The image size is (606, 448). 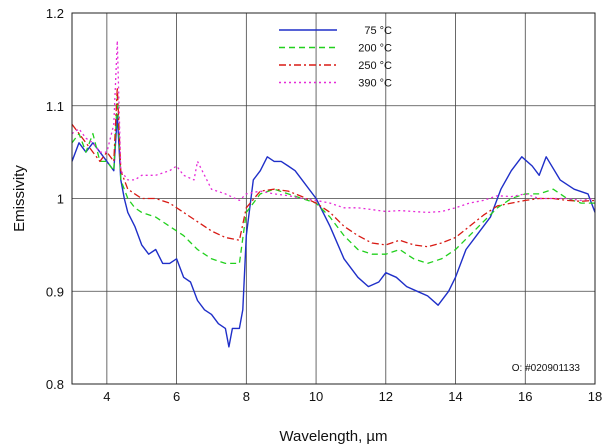 I want to click on y-tick-label: 0.9, so click(x=55, y=291).